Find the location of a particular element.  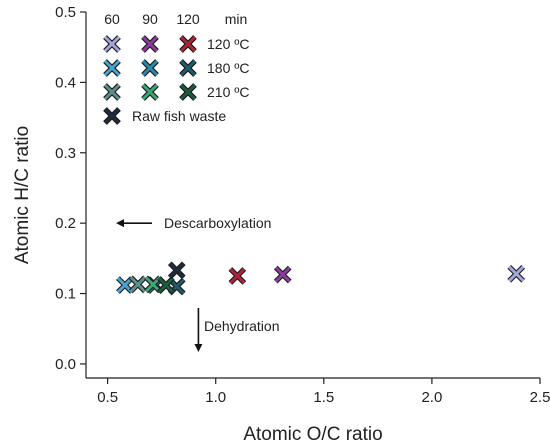

x-tick-label: 2.0 is located at coordinates (431, 397).